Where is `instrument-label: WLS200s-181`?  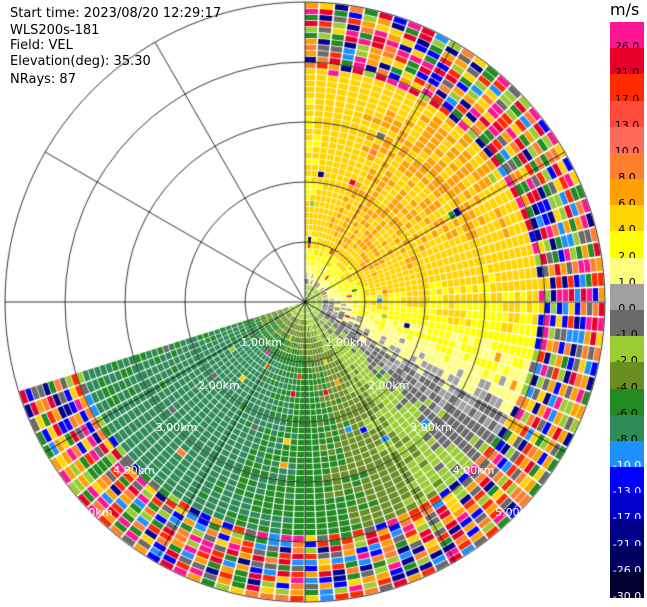
instrument-label: WLS200s-181 is located at coordinates (55, 30).